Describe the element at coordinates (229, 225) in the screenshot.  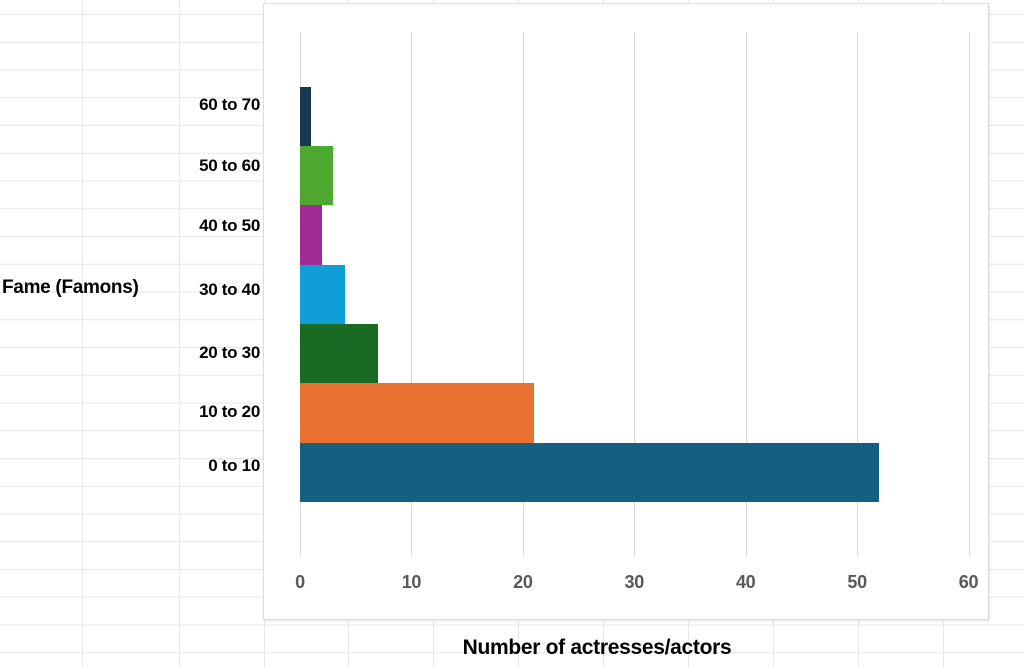
I see `category-label: 40 to 50` at that location.